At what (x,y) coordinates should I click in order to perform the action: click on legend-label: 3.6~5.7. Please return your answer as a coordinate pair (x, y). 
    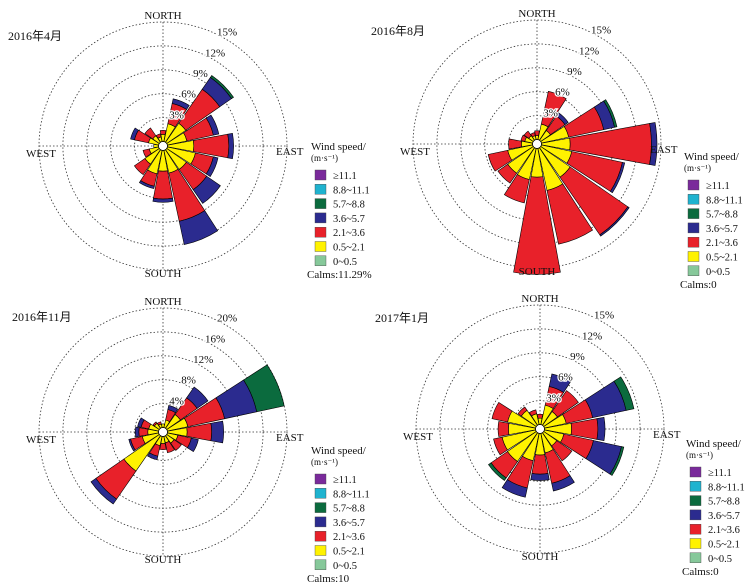
    Looking at the image, I should click on (349, 523).